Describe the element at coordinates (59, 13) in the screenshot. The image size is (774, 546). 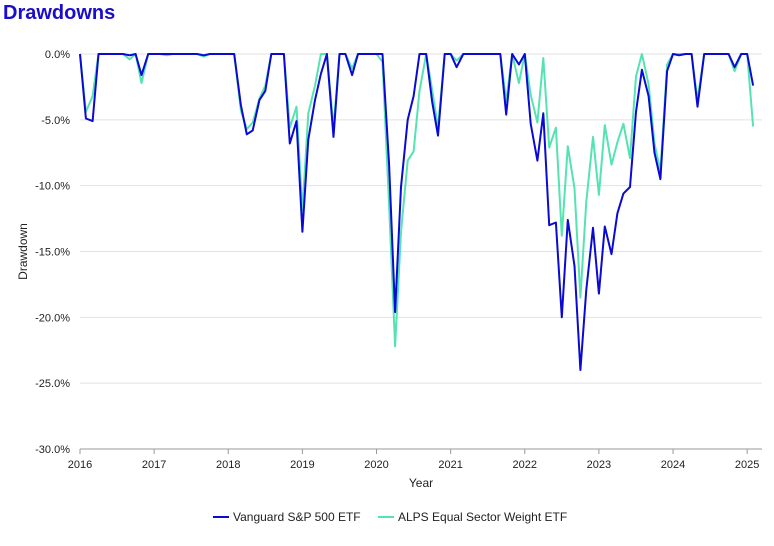
I see `chart-title: Drawdowns` at that location.